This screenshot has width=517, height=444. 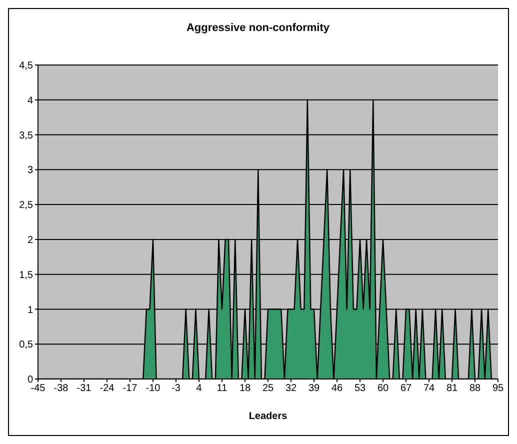 I want to click on x-tick-label: 81, so click(x=452, y=388).